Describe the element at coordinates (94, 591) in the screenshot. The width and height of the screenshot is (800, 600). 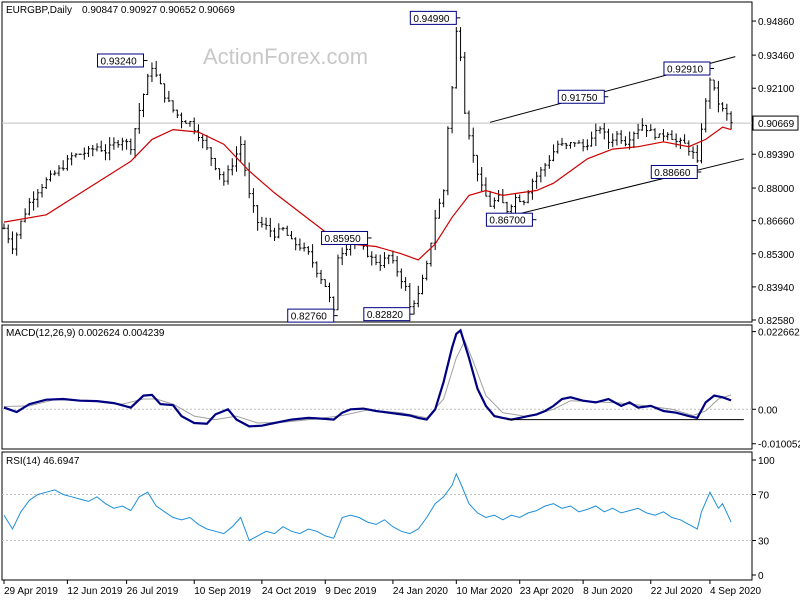
I see `date-tick-label: 12 Jun 2019` at that location.